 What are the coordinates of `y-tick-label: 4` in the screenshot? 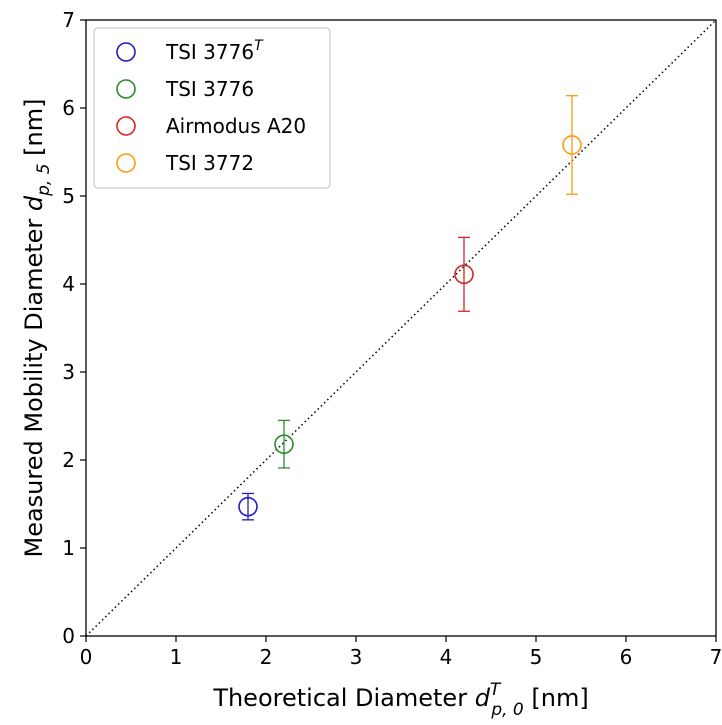 It's located at (68, 284).